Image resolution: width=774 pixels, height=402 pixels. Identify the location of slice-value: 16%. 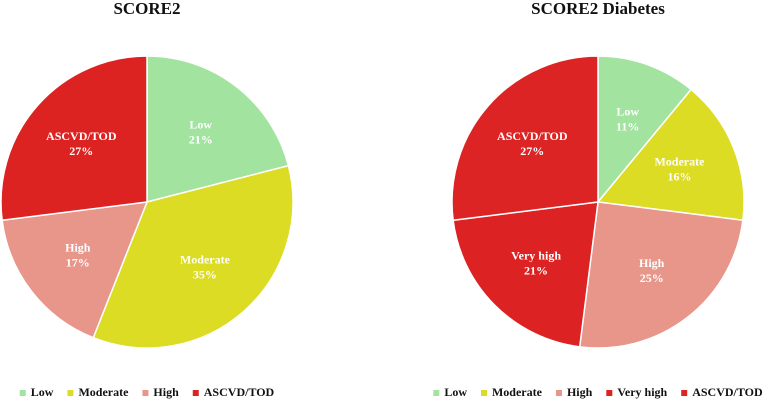
(679, 177).